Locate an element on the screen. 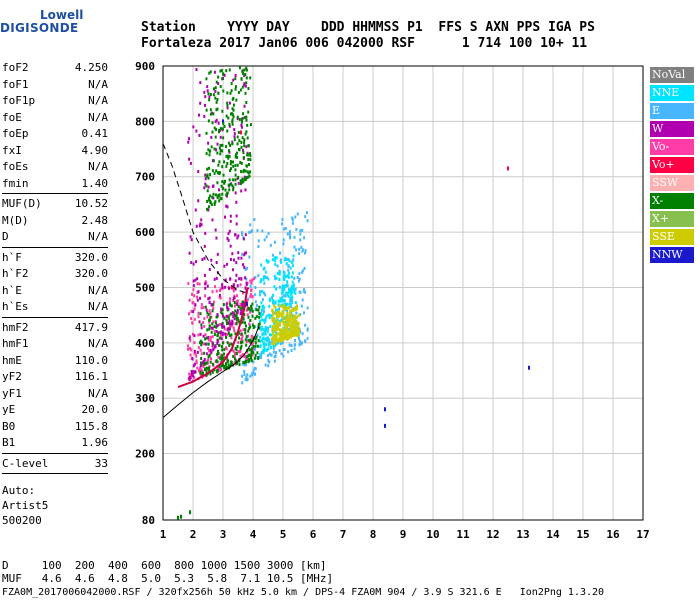 The width and height of the screenshot is (700, 600). legend-entry: W is located at coordinates (672, 129).